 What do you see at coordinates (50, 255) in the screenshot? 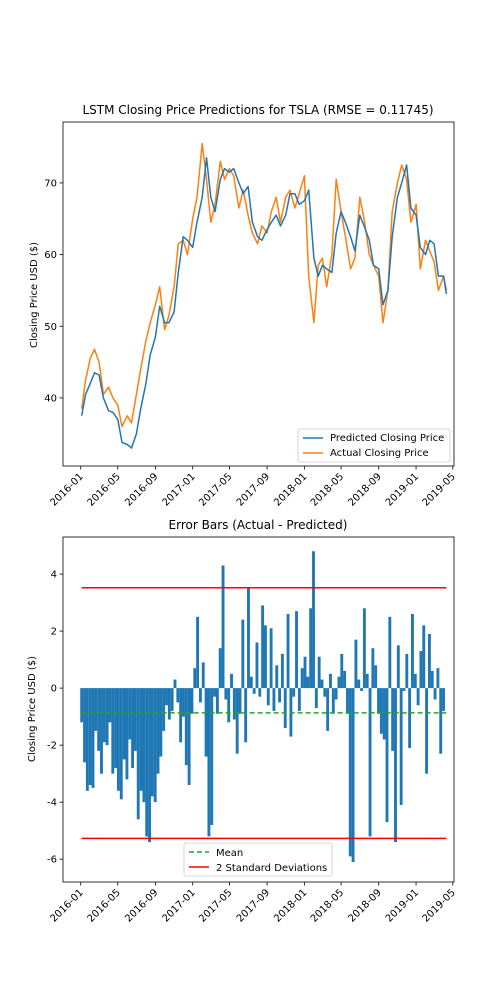
I see `price-ytick-label: 60` at bounding box center [50, 255].